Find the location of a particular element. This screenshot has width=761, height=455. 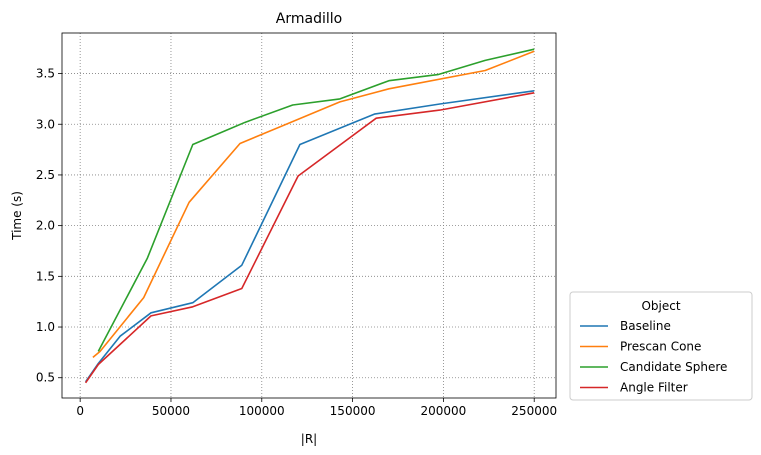

x-tick-label: 100000 is located at coordinates (262, 411).